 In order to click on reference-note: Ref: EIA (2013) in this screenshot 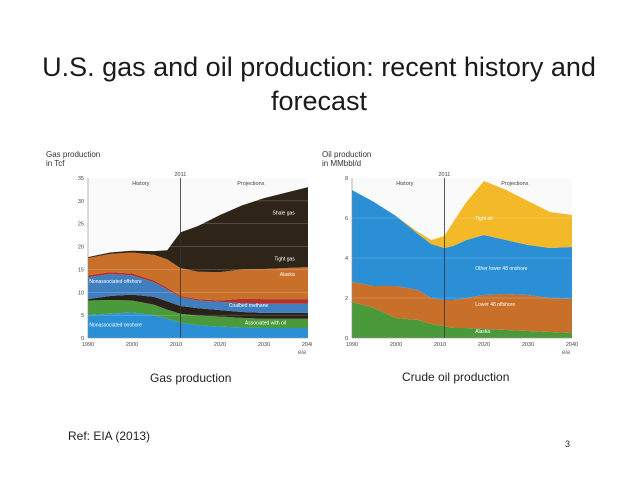, I will do `click(109, 436)`.